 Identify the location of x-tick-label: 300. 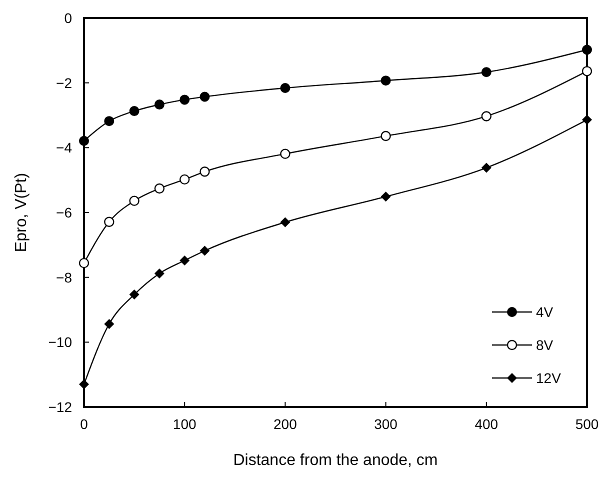
(386, 424).